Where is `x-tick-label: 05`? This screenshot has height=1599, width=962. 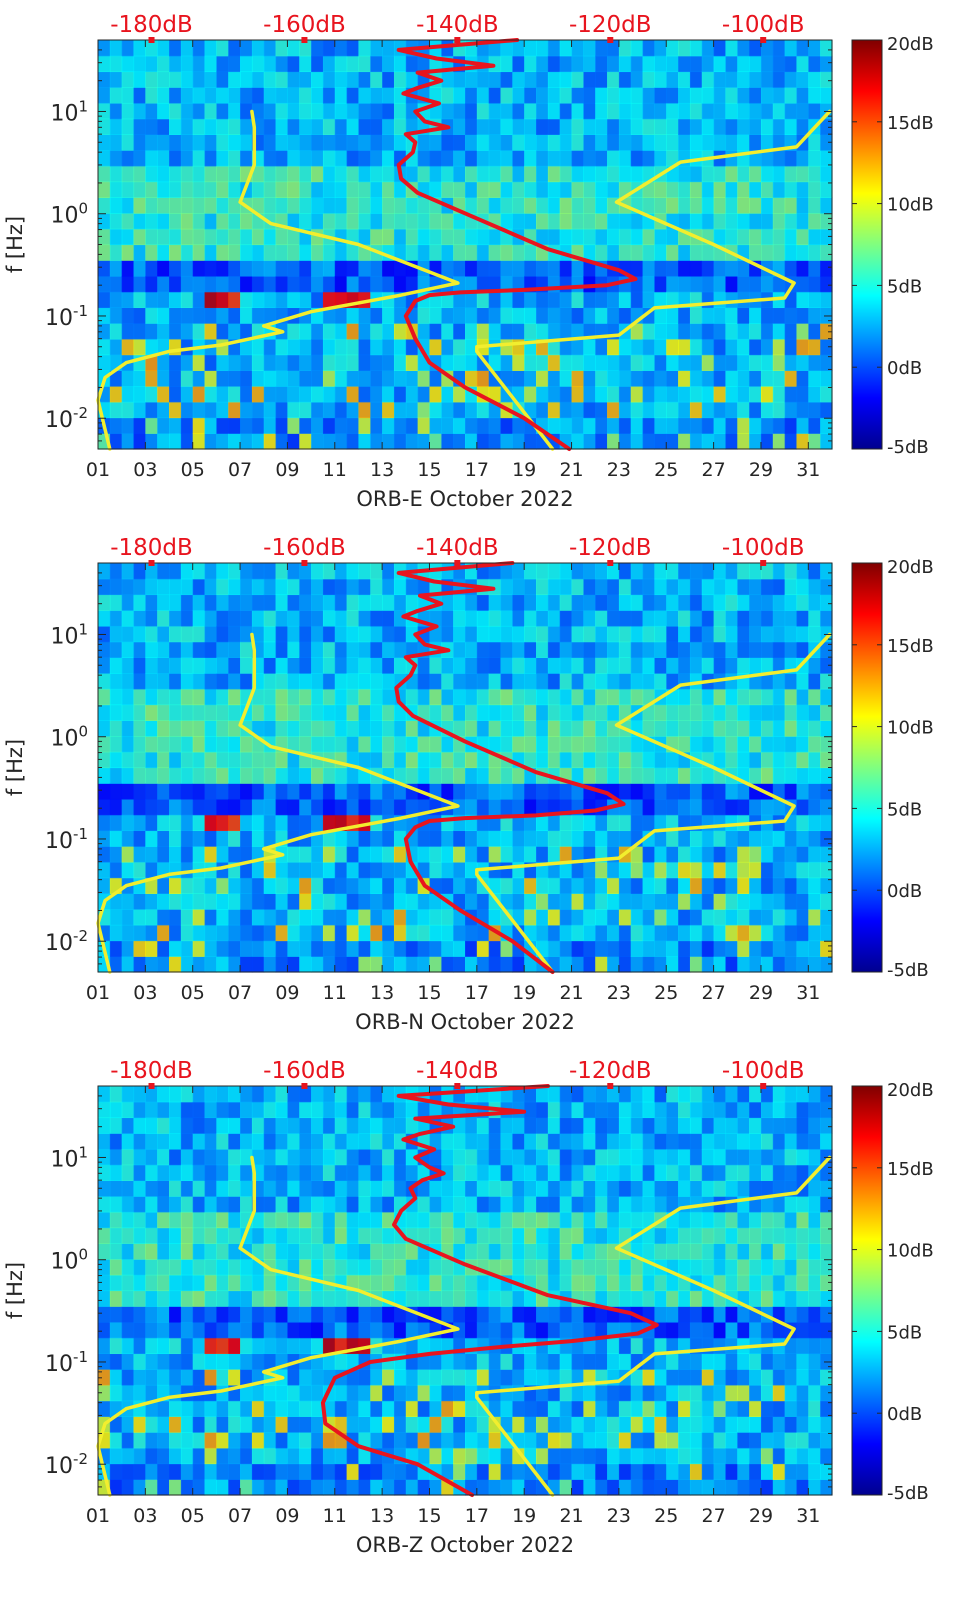
x-tick-label: 05 is located at coordinates (193, 470).